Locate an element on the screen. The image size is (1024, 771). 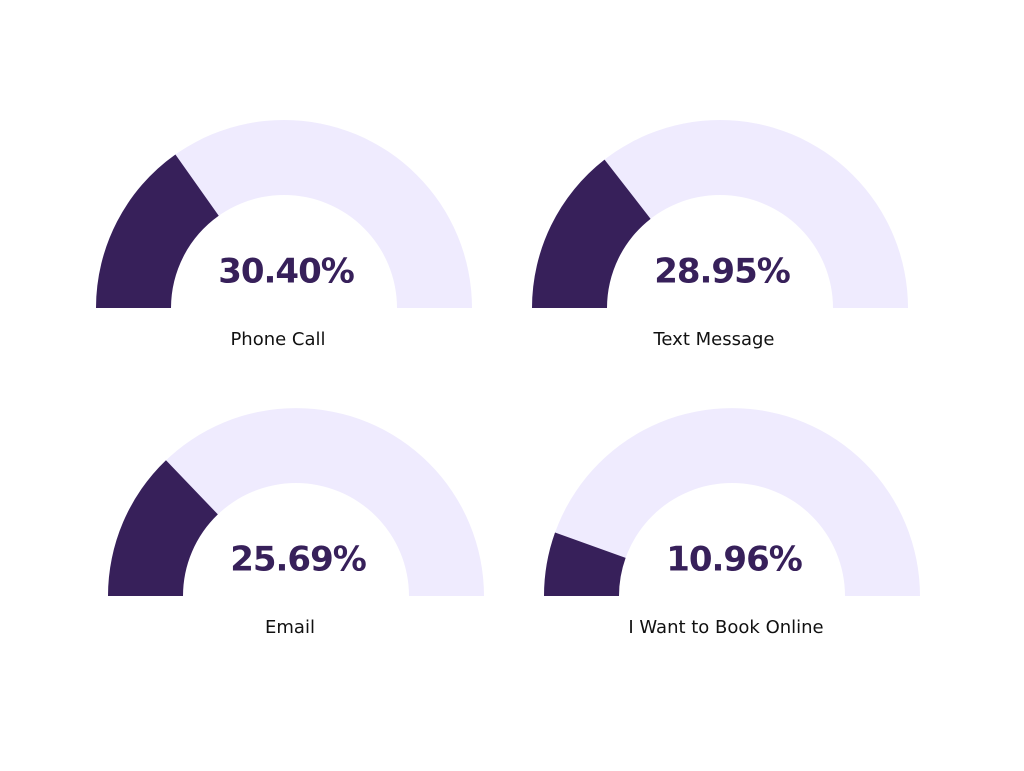
gauge-label: Email is located at coordinates (290, 627).